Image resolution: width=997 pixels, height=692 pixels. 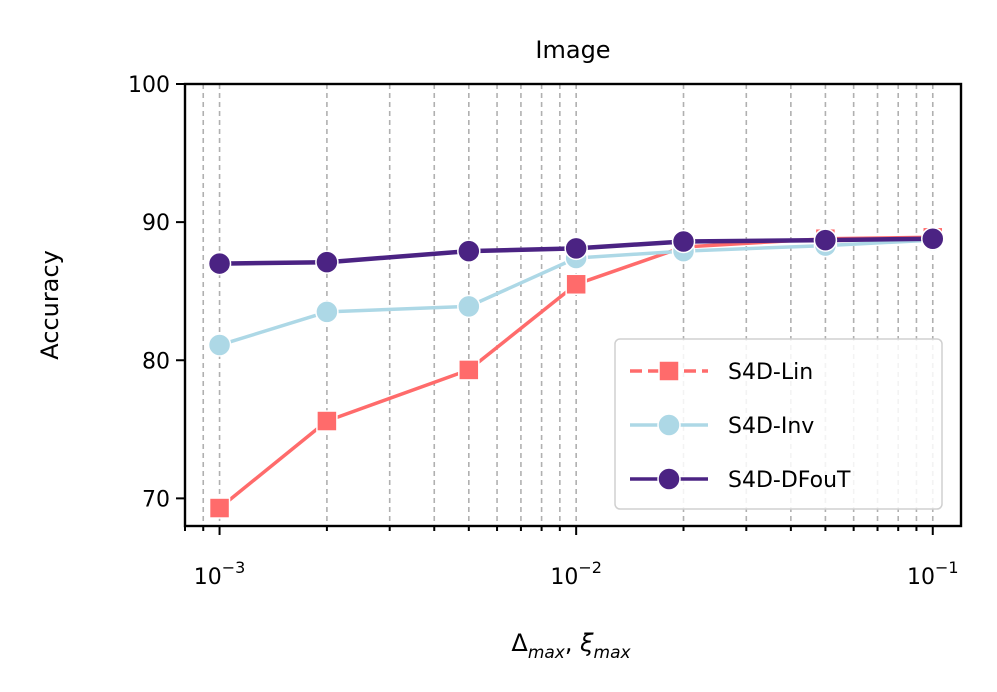 I want to click on legend-entry: S4D-DFouT, so click(x=740, y=480).